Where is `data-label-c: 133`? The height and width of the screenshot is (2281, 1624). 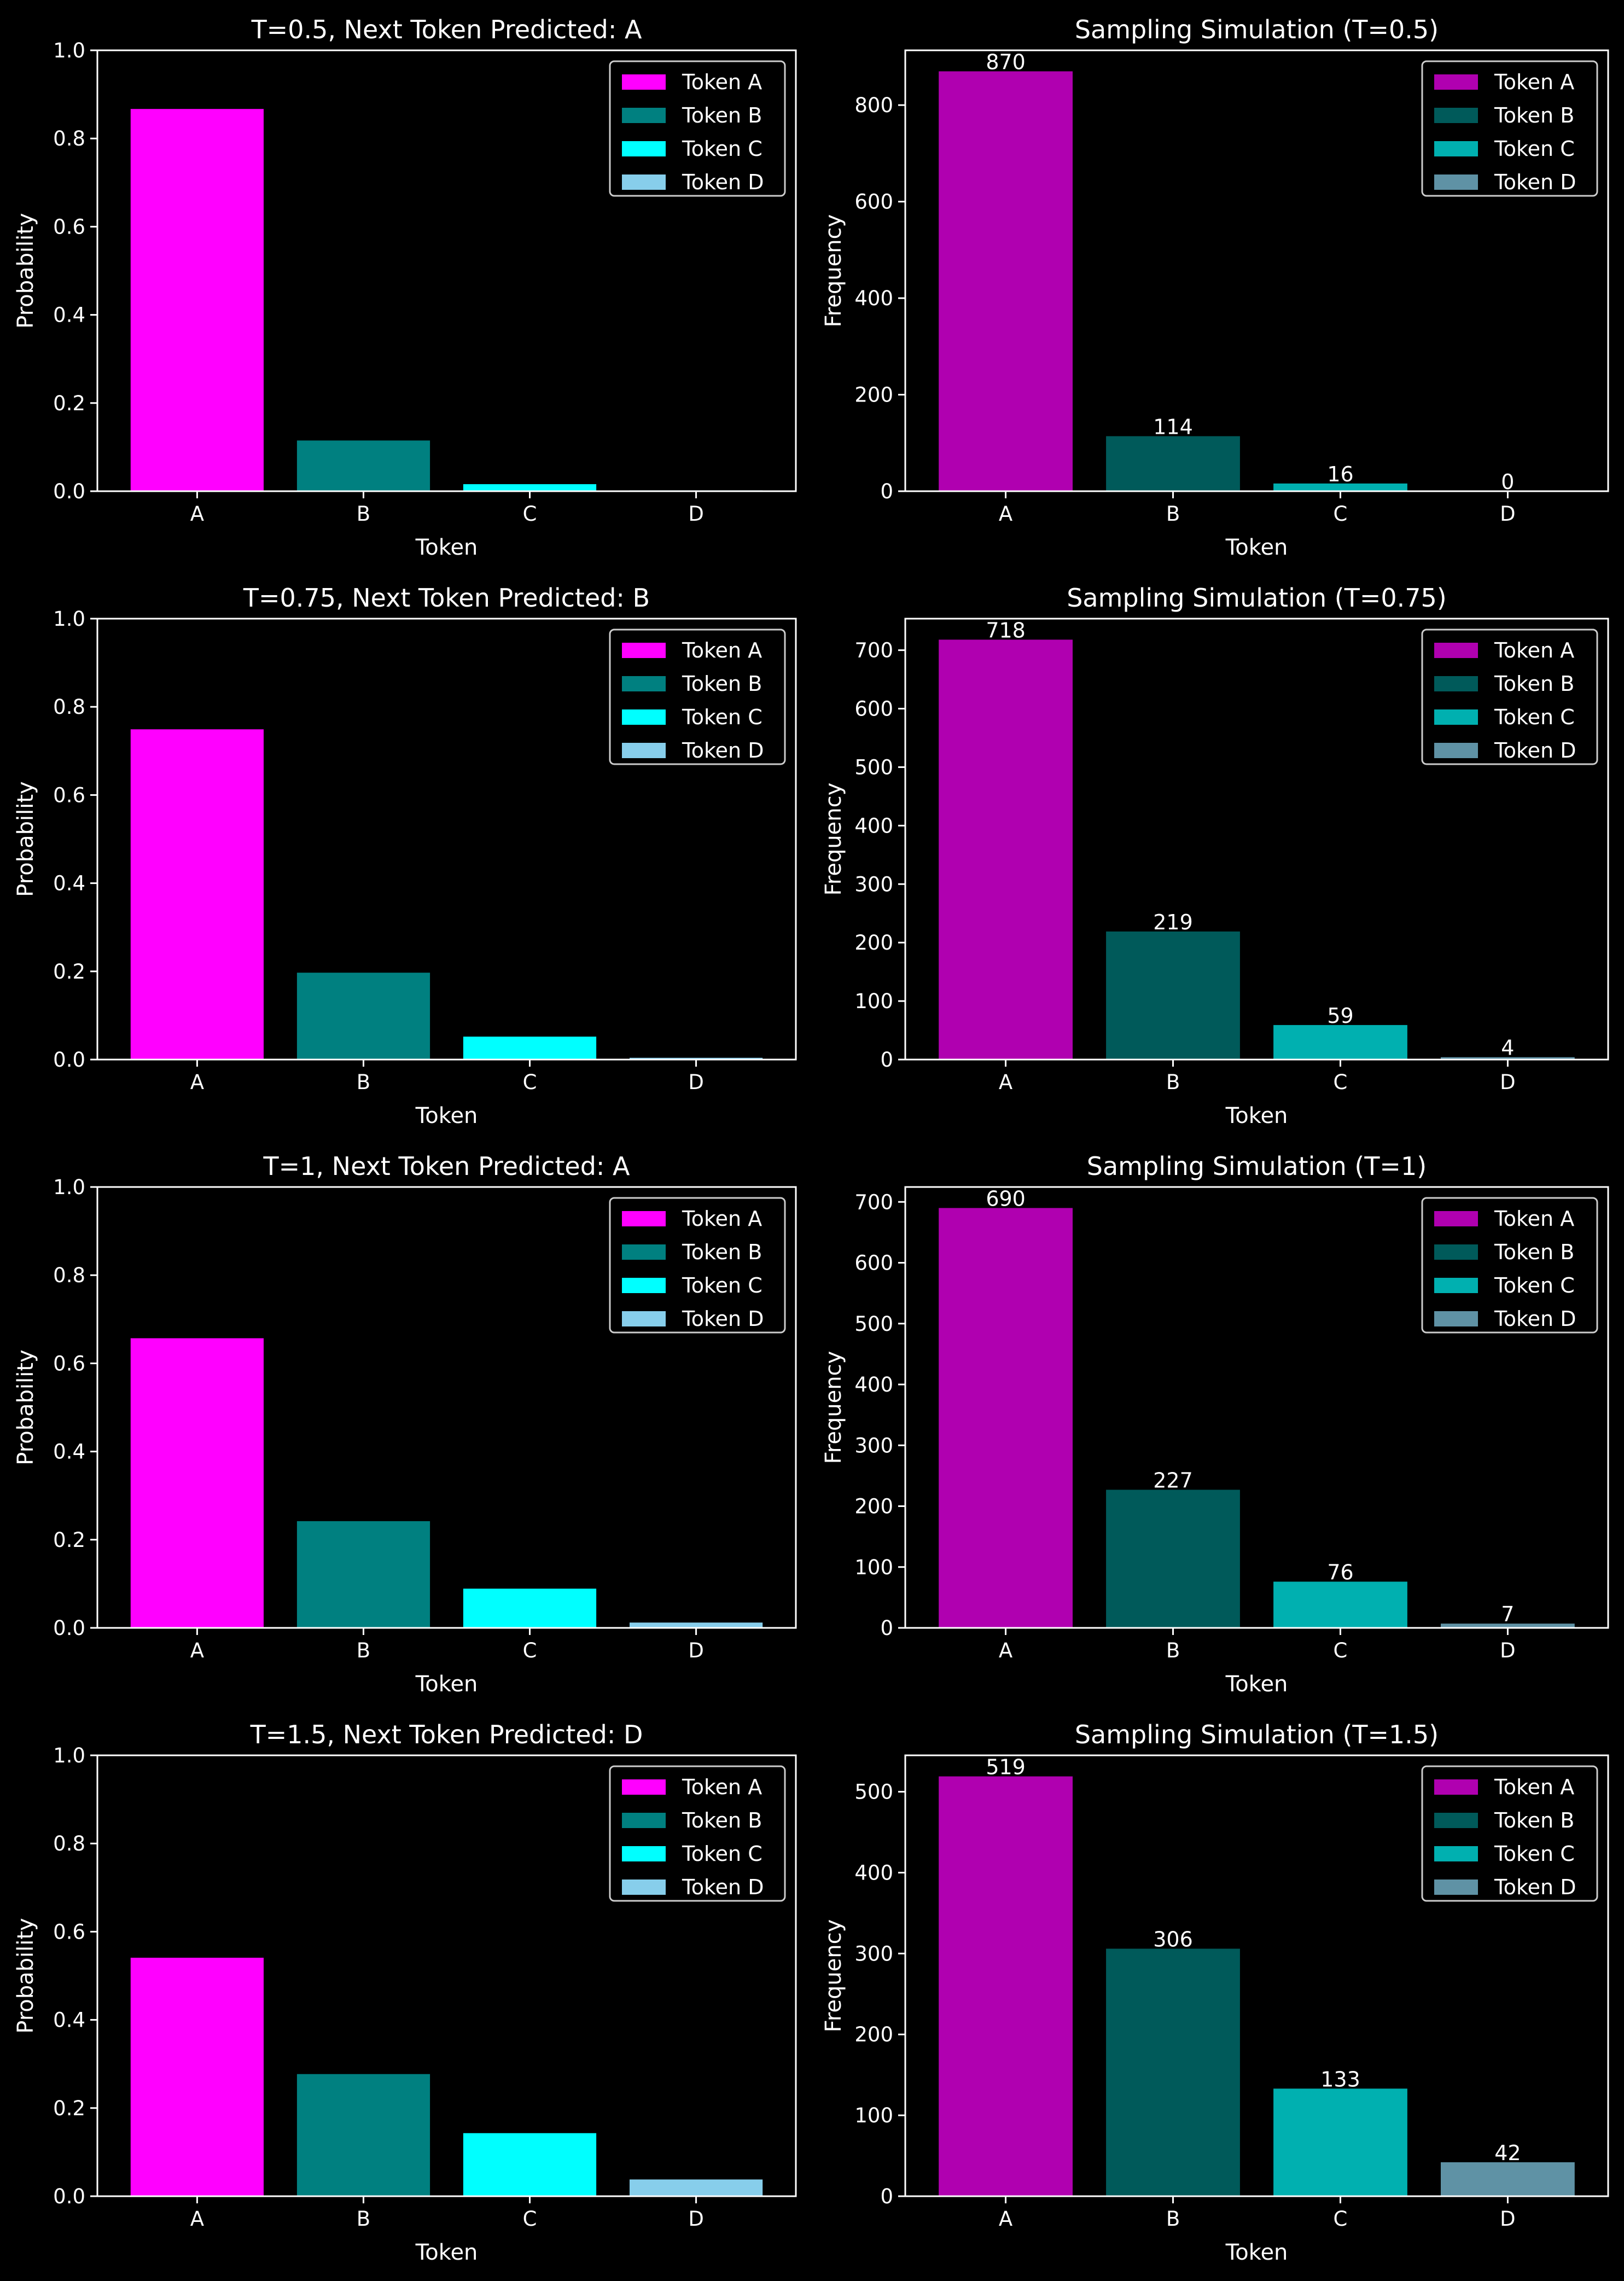 data-label-c: 133 is located at coordinates (1340, 2079).